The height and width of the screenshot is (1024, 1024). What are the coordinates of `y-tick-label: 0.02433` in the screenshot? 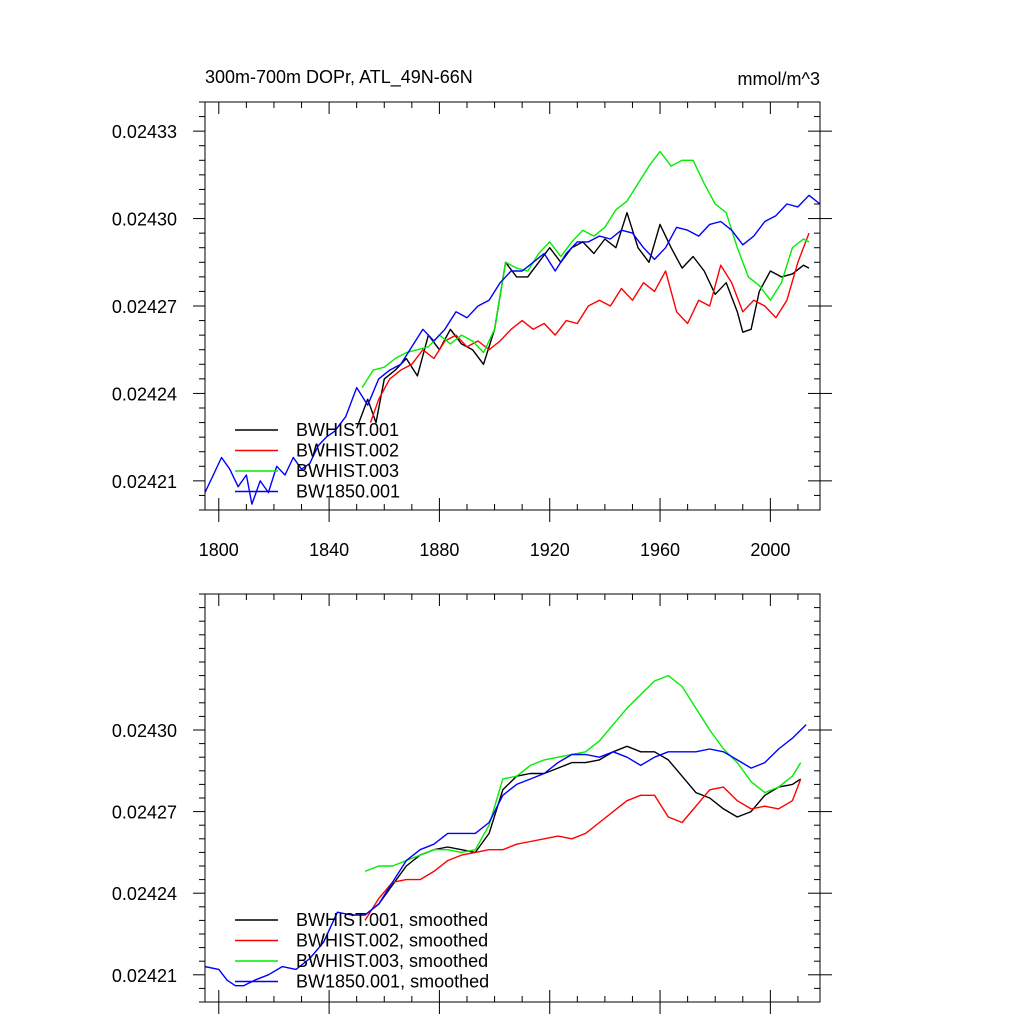 It's located at (144, 132).